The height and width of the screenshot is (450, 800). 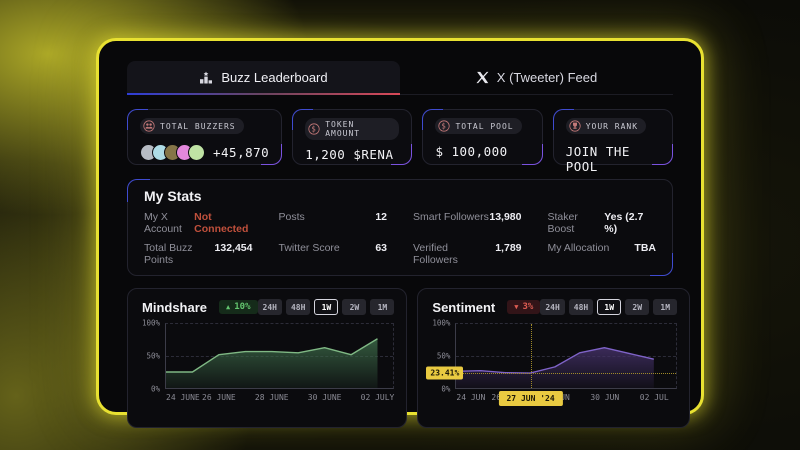 I want to click on users-icon, so click(x=149, y=126).